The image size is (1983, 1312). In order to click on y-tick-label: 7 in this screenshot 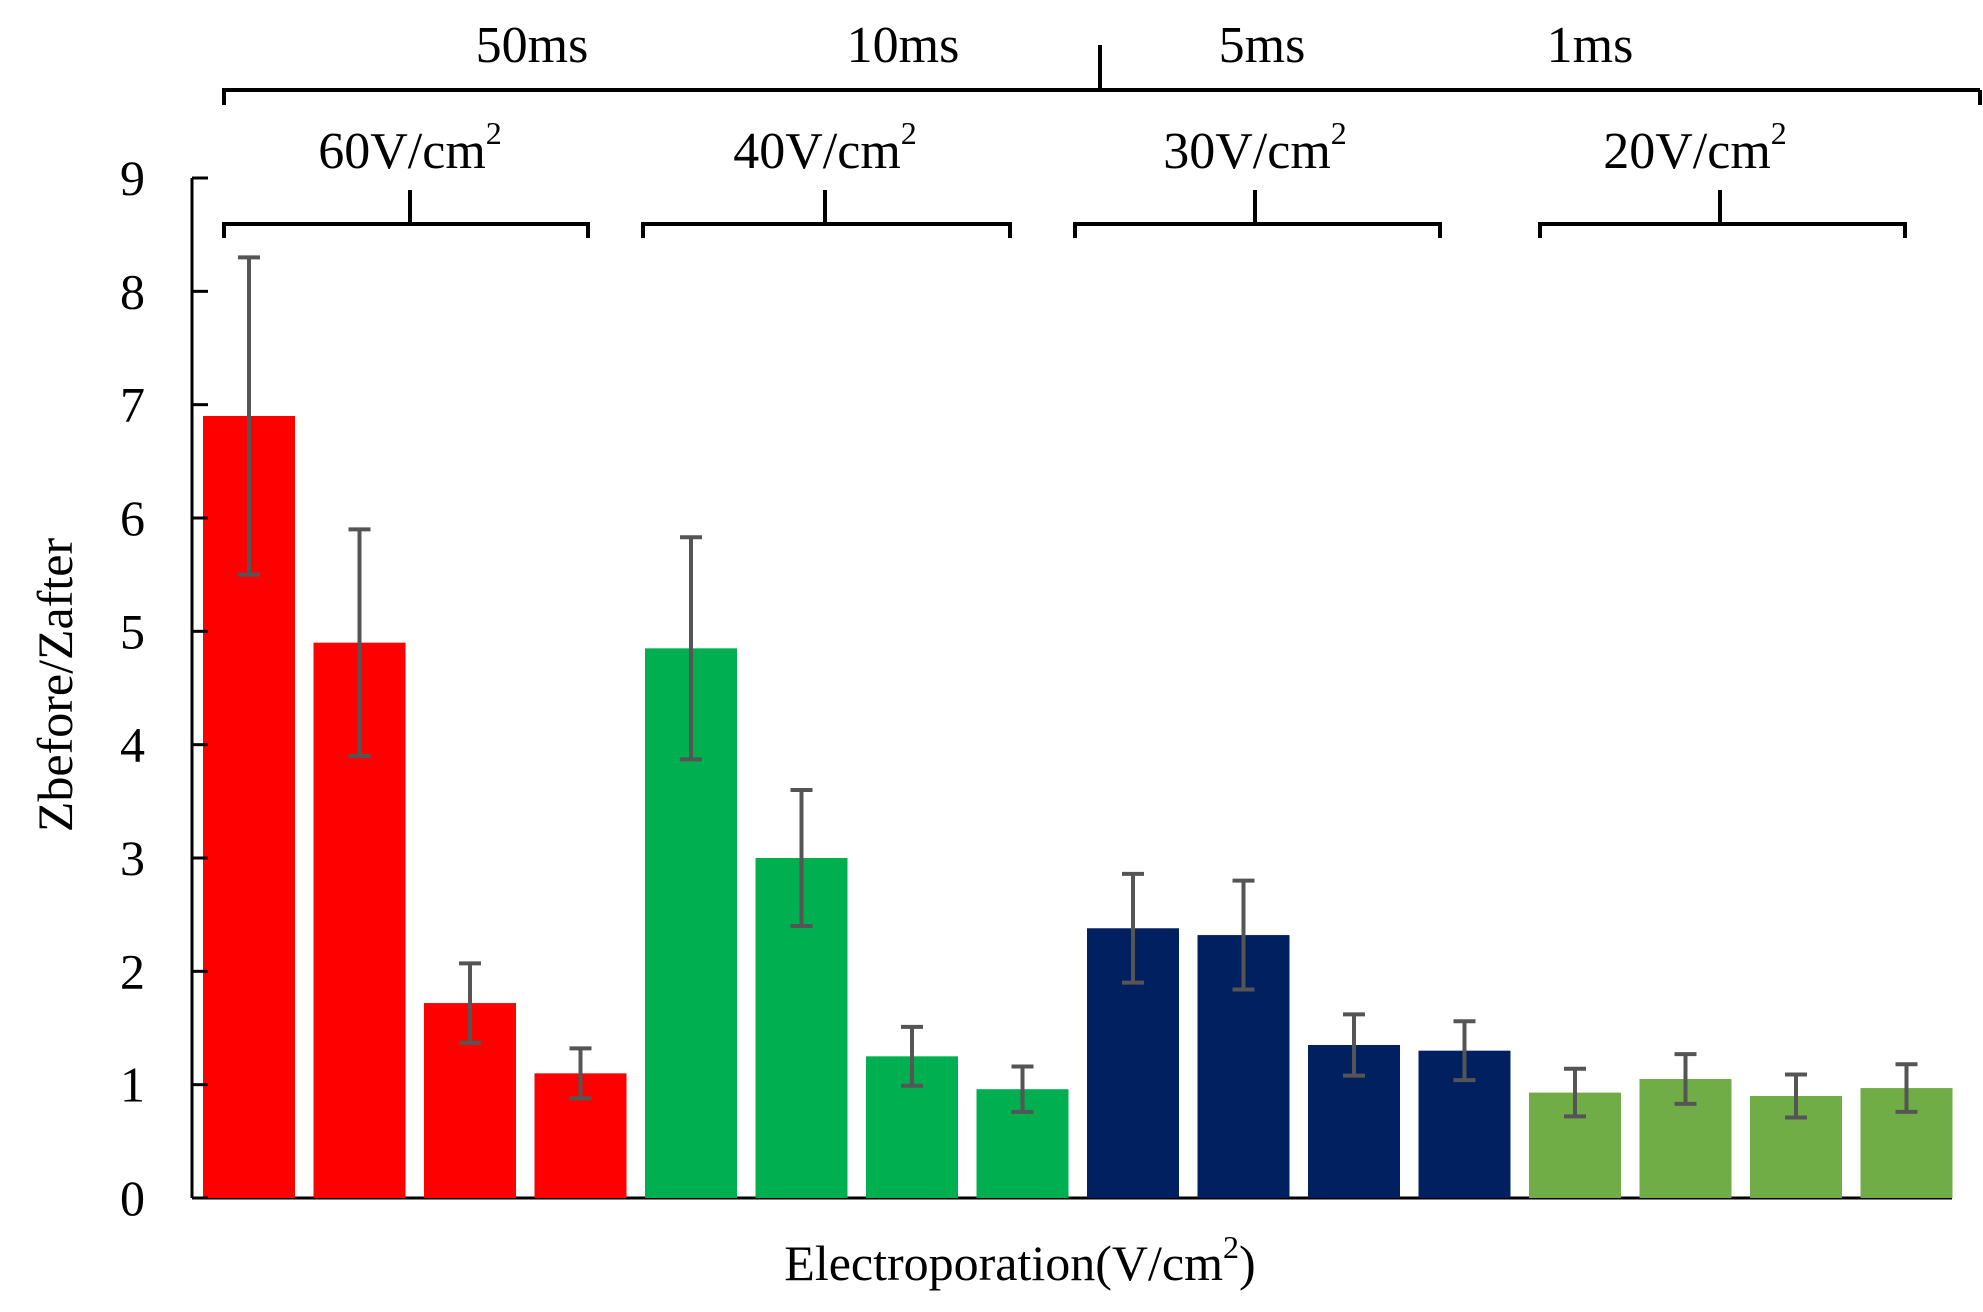, I will do `click(132, 405)`.